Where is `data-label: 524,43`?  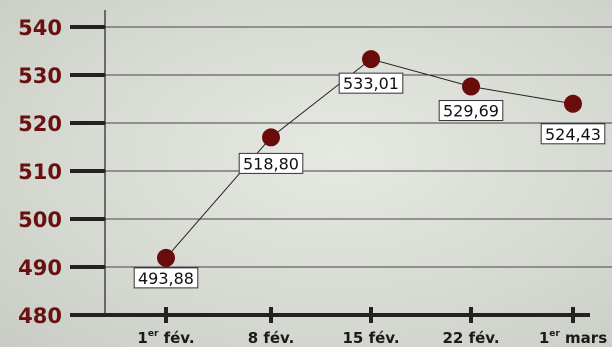 data-label: 524,43 is located at coordinates (573, 134).